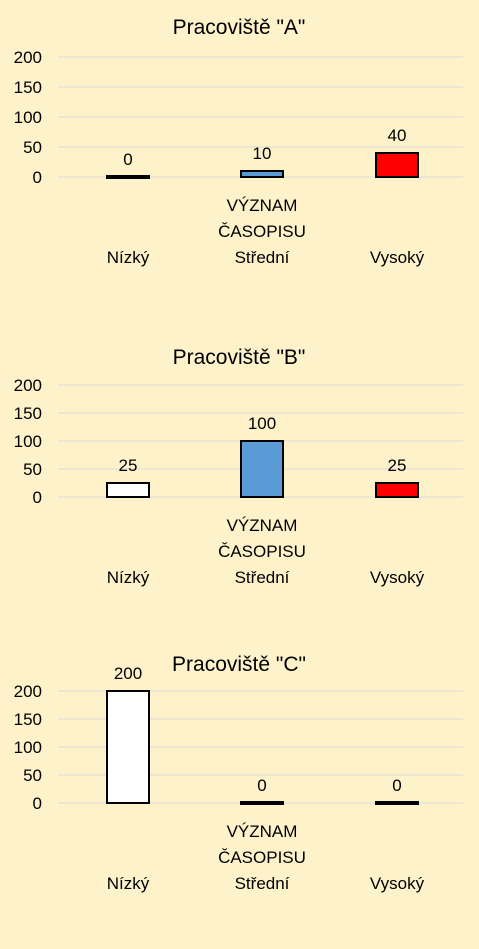 The width and height of the screenshot is (479, 949). What do you see at coordinates (262, 153) in the screenshot?
I see `data-label: 10` at bounding box center [262, 153].